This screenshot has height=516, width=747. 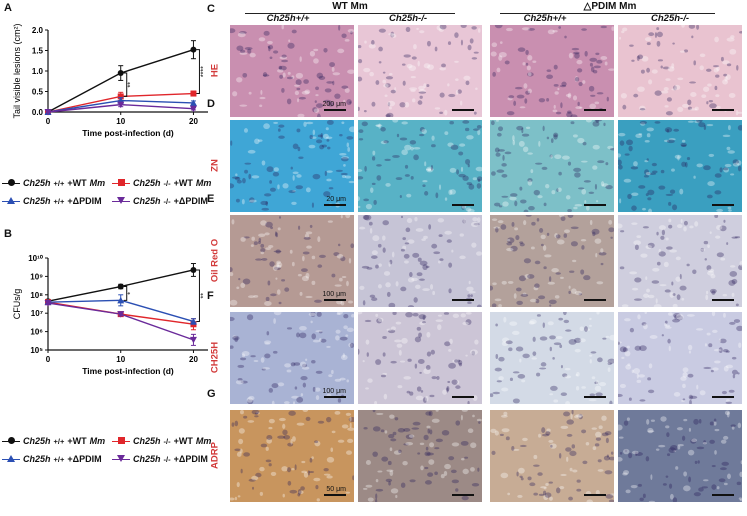 I want to click on legend-label: Ch25h, so click(x=37, y=183).